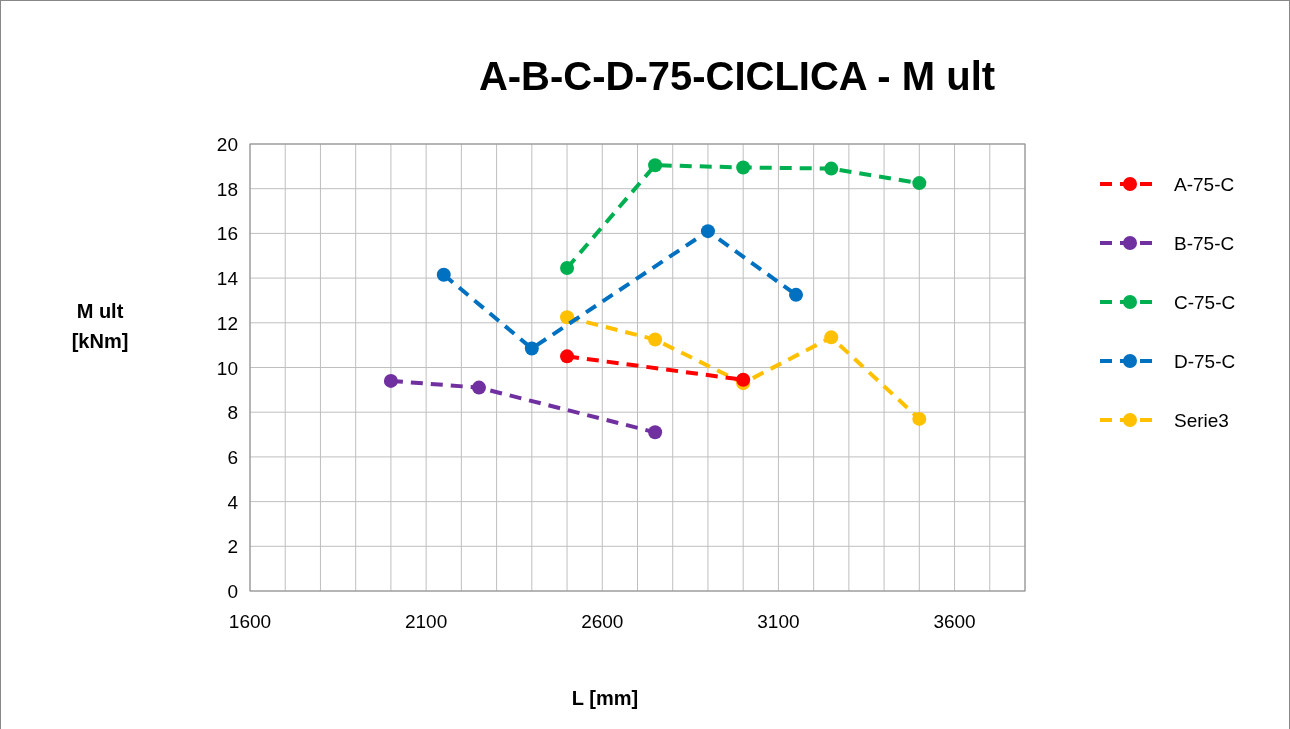 The image size is (1290, 729). I want to click on legend-label: B-75-C, so click(1204, 243).